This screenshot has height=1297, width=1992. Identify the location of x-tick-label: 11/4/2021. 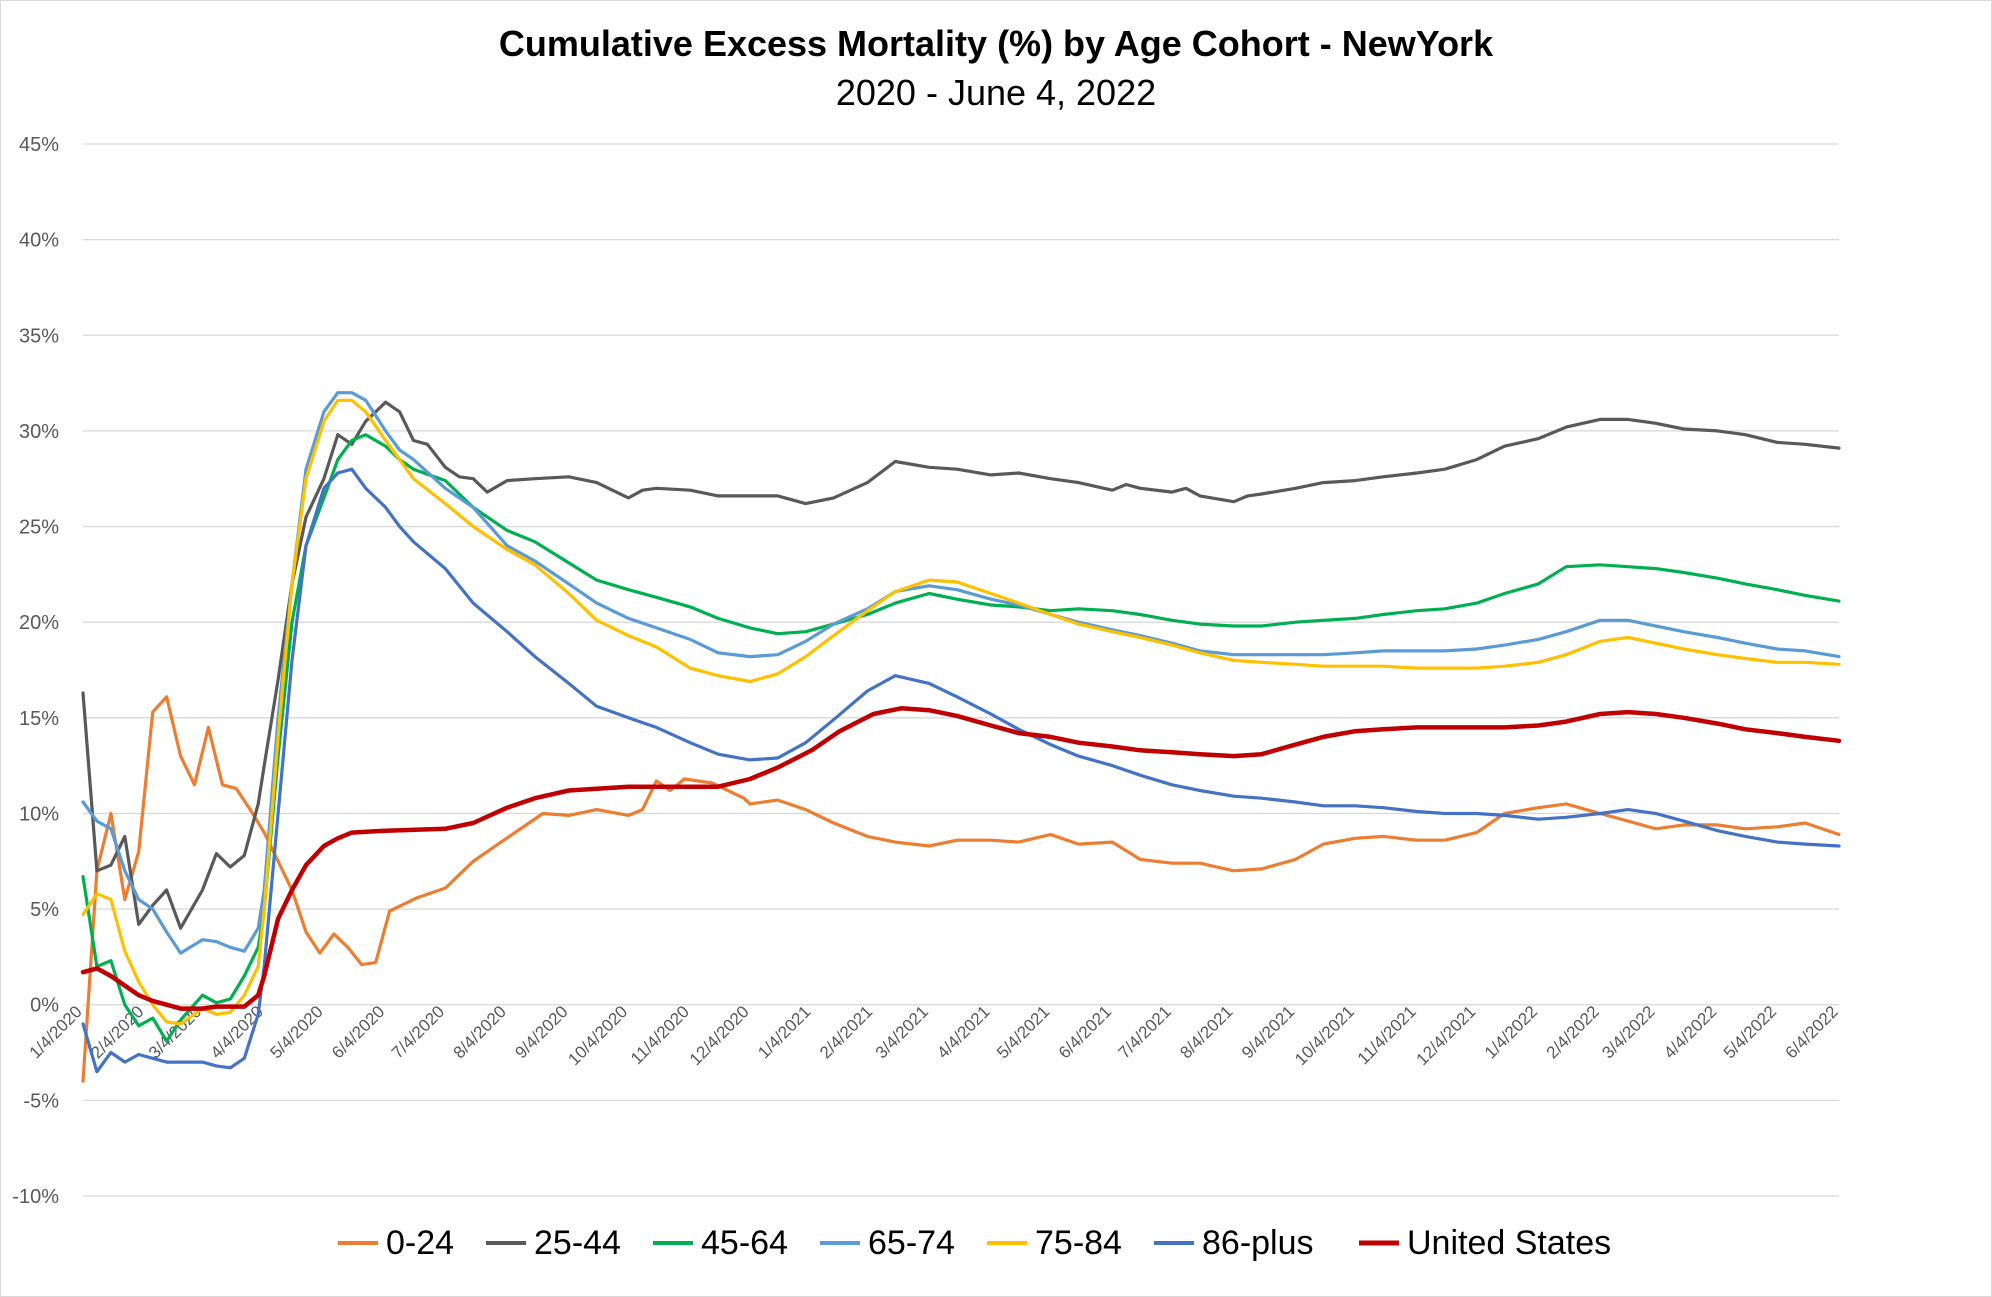
(1387, 1035).